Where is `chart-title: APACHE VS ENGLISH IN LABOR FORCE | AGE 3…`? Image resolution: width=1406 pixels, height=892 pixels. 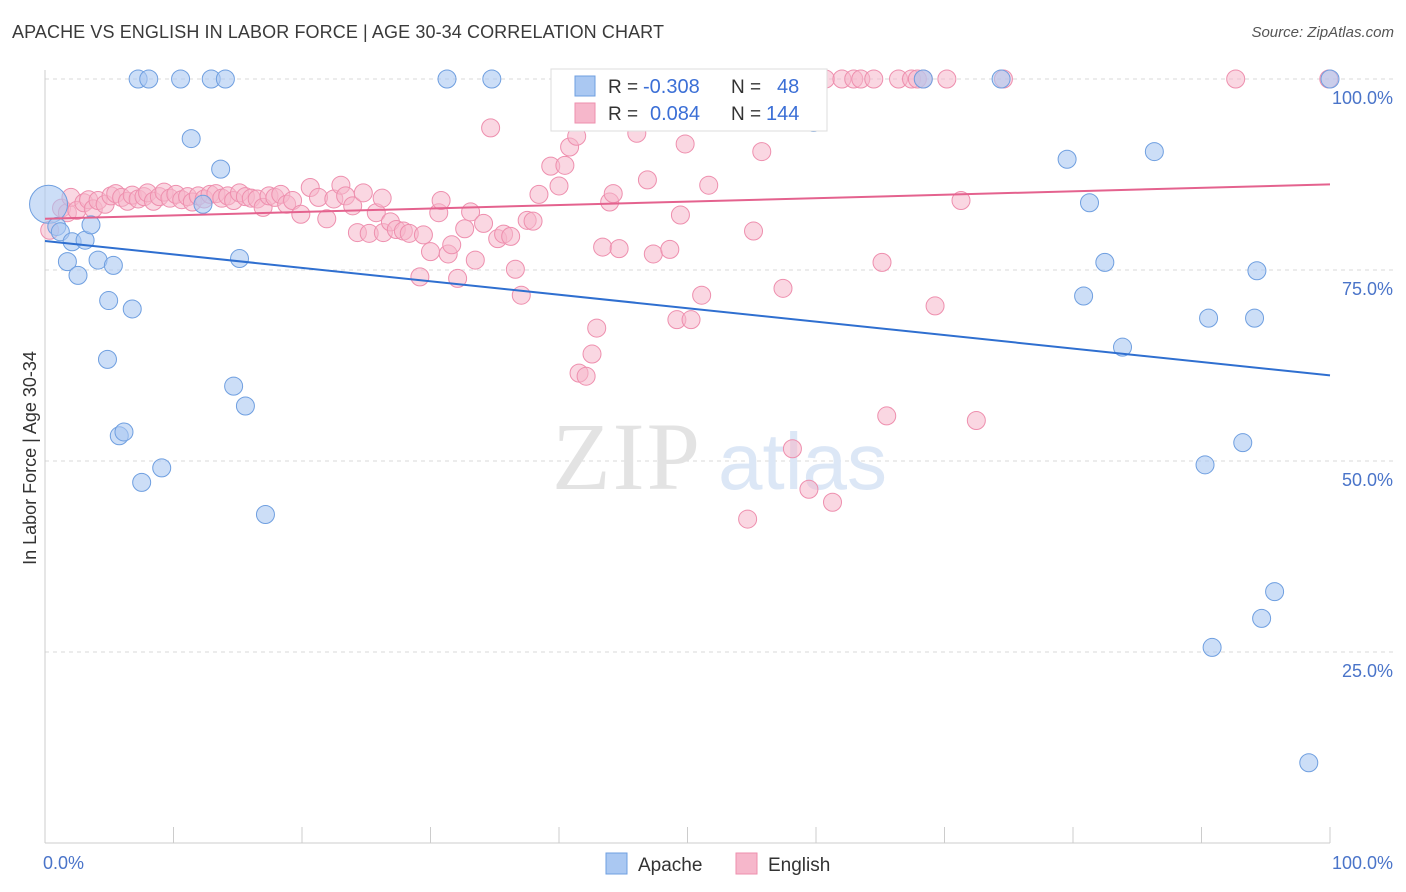 chart-title: APACHE VS ENGLISH IN LABOR FORCE | AGE 3… is located at coordinates (338, 32).